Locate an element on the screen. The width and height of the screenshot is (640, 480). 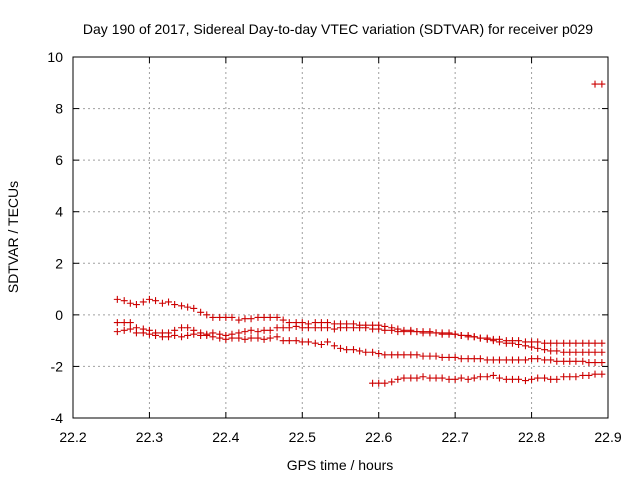
x-tick-label: 22.2 is located at coordinates (72, 437).